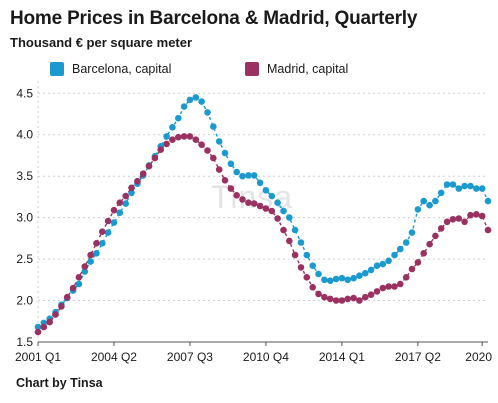 The height and width of the screenshot is (403, 498). Describe the element at coordinates (24, 176) in the screenshot. I see `y-tick-label: 3.5` at that location.